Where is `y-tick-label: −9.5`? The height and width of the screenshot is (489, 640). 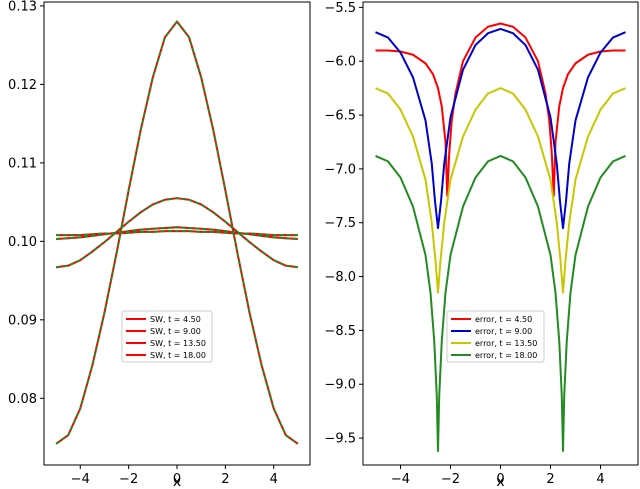 y-tick-label: −9.5 is located at coordinates (340, 439).